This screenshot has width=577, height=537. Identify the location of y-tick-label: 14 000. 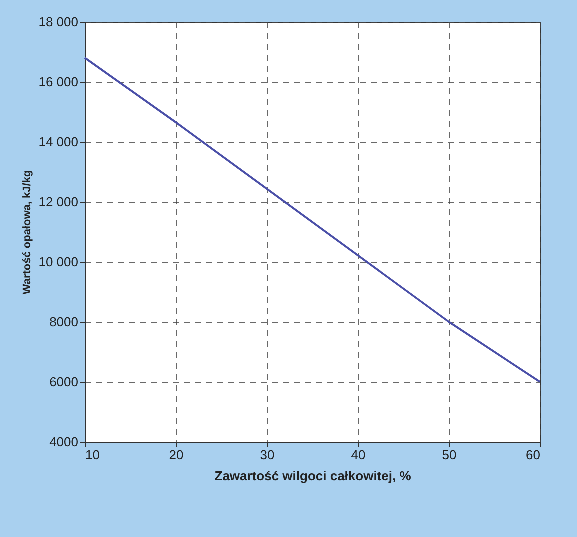
(58, 142).